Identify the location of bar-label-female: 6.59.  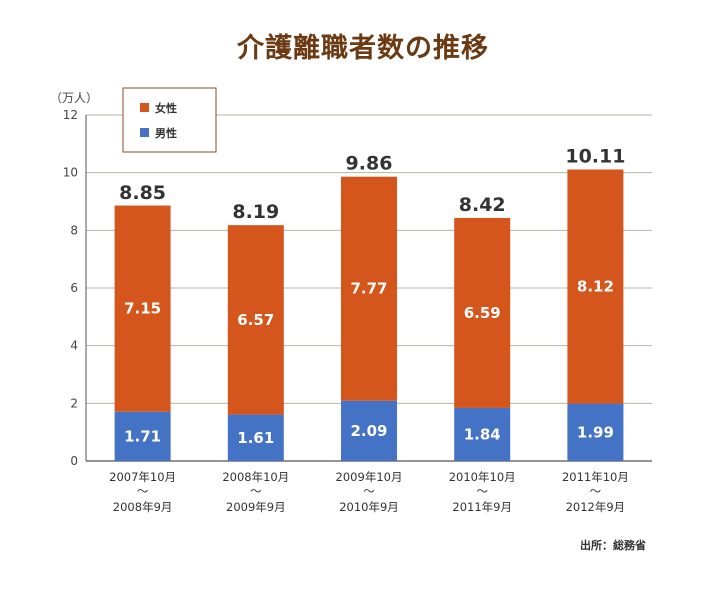
(482, 313).